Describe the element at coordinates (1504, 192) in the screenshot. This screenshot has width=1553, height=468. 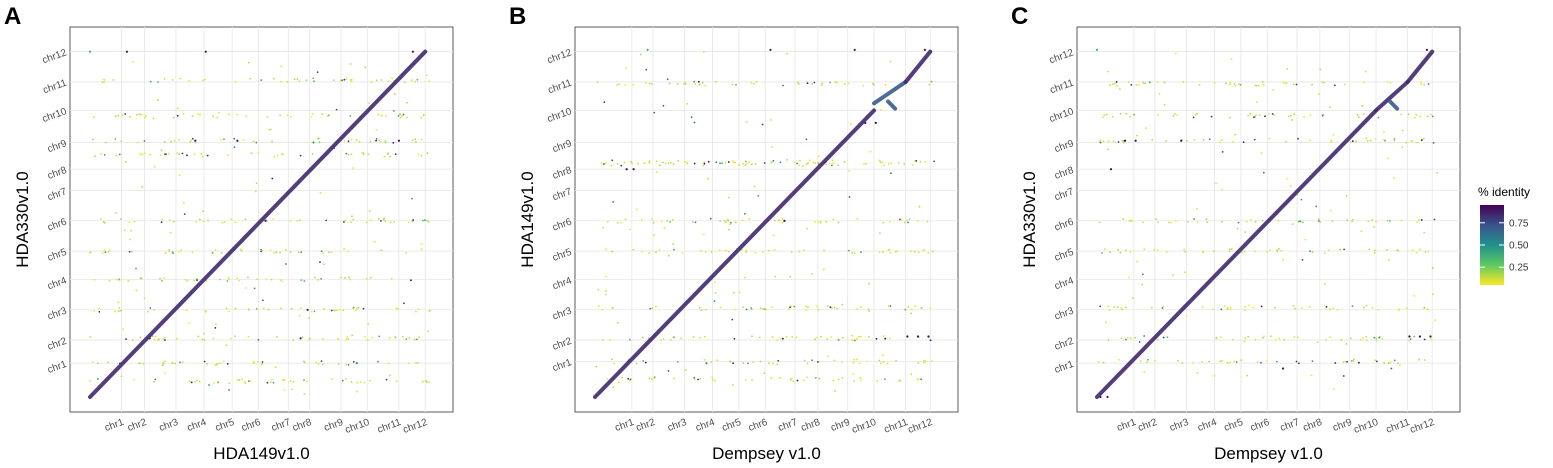
I see `legend-title: % identity` at that location.